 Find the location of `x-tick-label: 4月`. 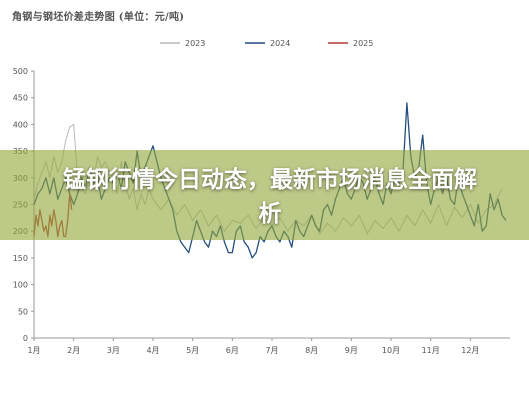

x-tick-label: 4月 is located at coordinates (152, 350).